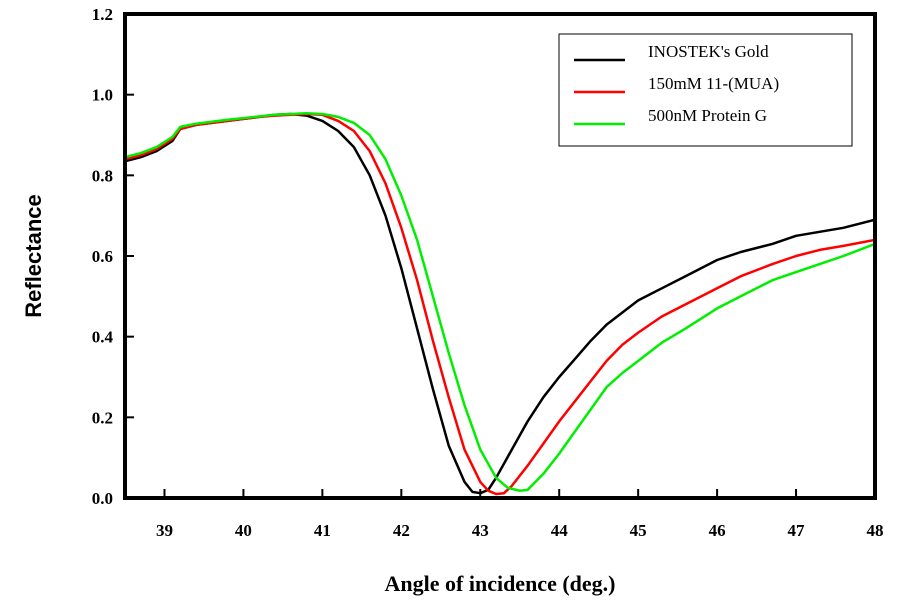  What do you see at coordinates (102, 256) in the screenshot?
I see `y-tick-label: 0.6` at bounding box center [102, 256].